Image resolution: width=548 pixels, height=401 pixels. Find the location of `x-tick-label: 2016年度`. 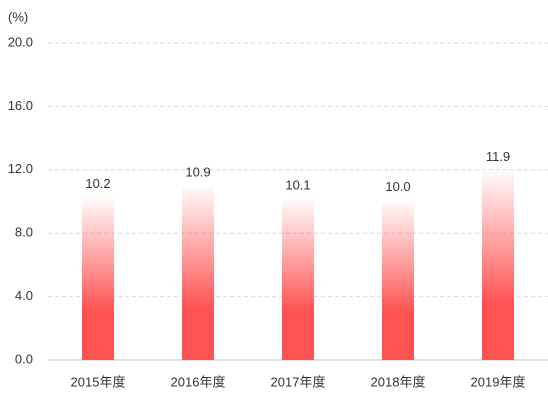

x-tick-label: 2016年度 is located at coordinates (198, 381).